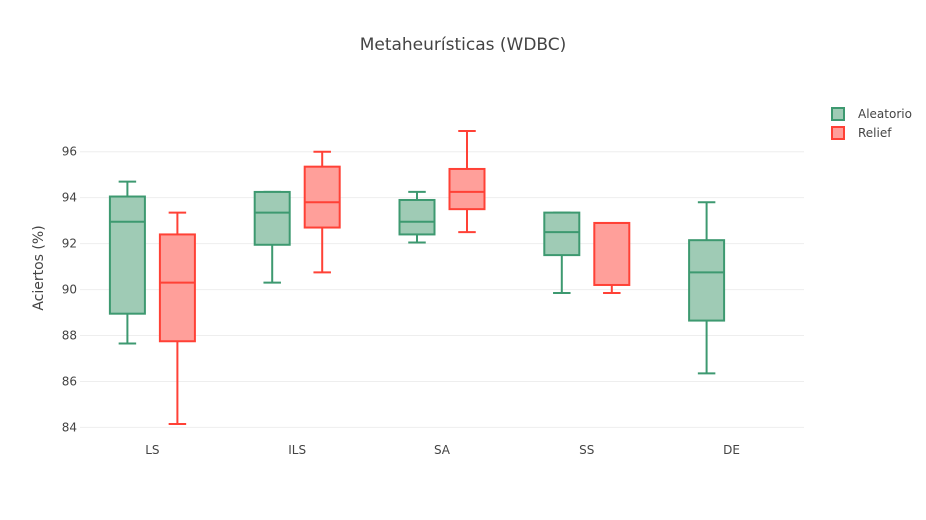 The width and height of the screenshot is (926, 520). I want to click on legend-label: Aleatorio, so click(885, 114).